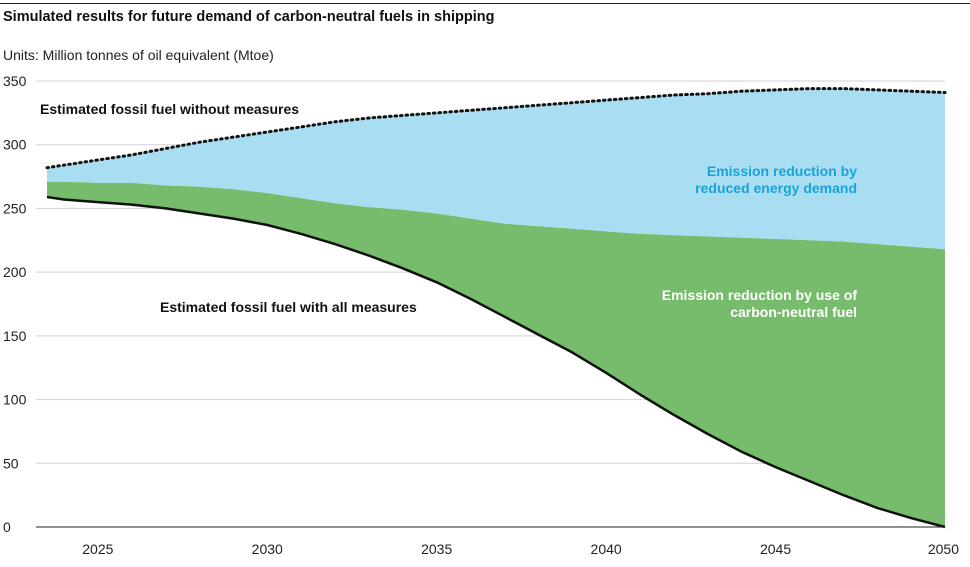 This screenshot has height=567, width=970. What do you see at coordinates (288, 307) in the screenshot?
I see `annotation-with-all-measures: Estimated fossil fuel with all measures` at bounding box center [288, 307].